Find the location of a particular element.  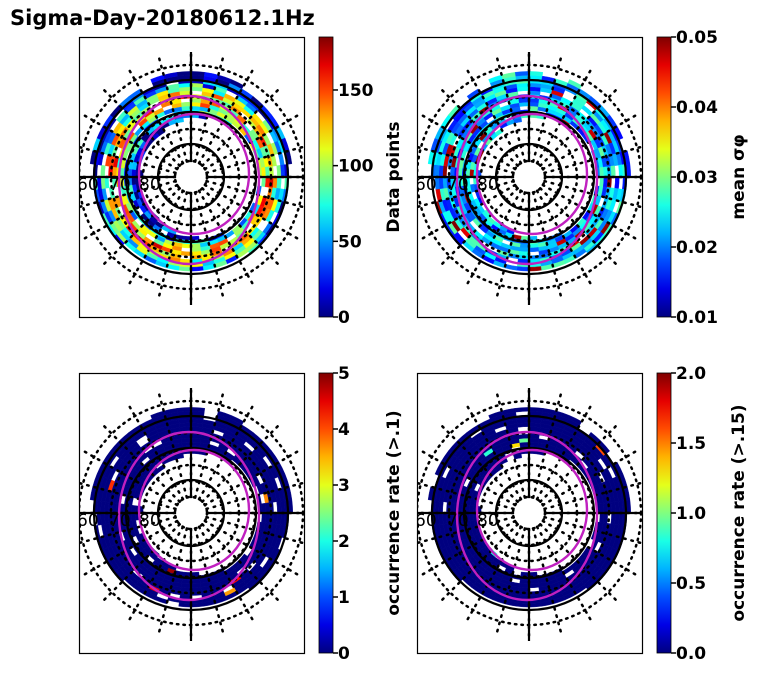

colorbar-tick-label: 0.01 is located at coordinates (697, 318).